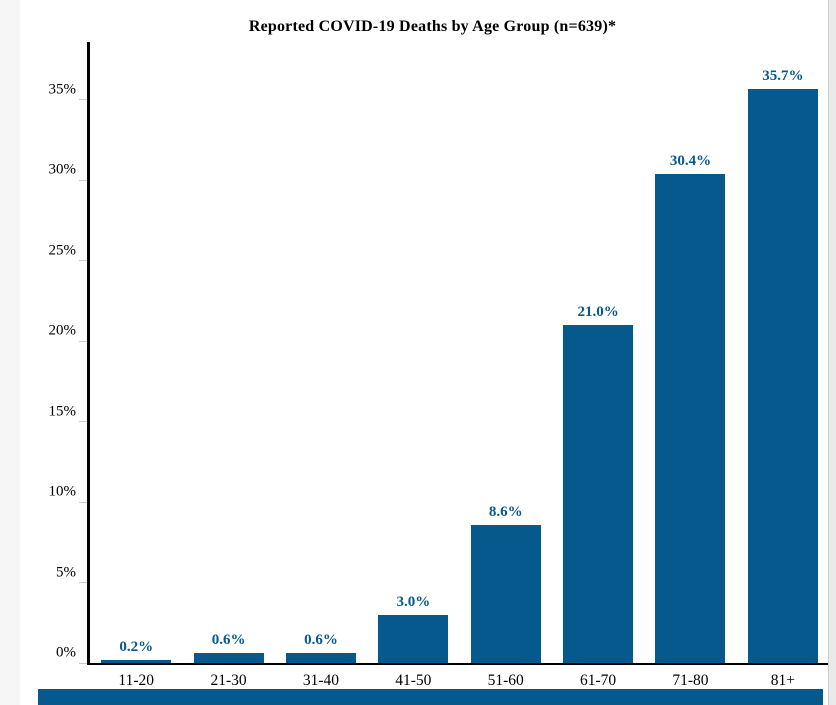  What do you see at coordinates (783, 75) in the screenshot?
I see `bar-value-label: 35.7%` at bounding box center [783, 75].